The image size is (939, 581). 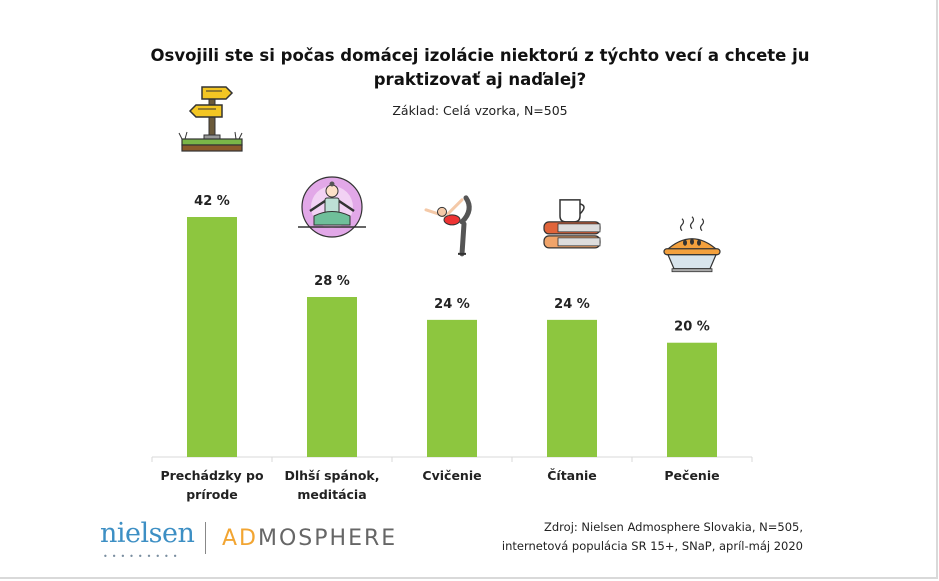 I want to click on category-label-1: Prechádzky po prírode, so click(x=212, y=485).